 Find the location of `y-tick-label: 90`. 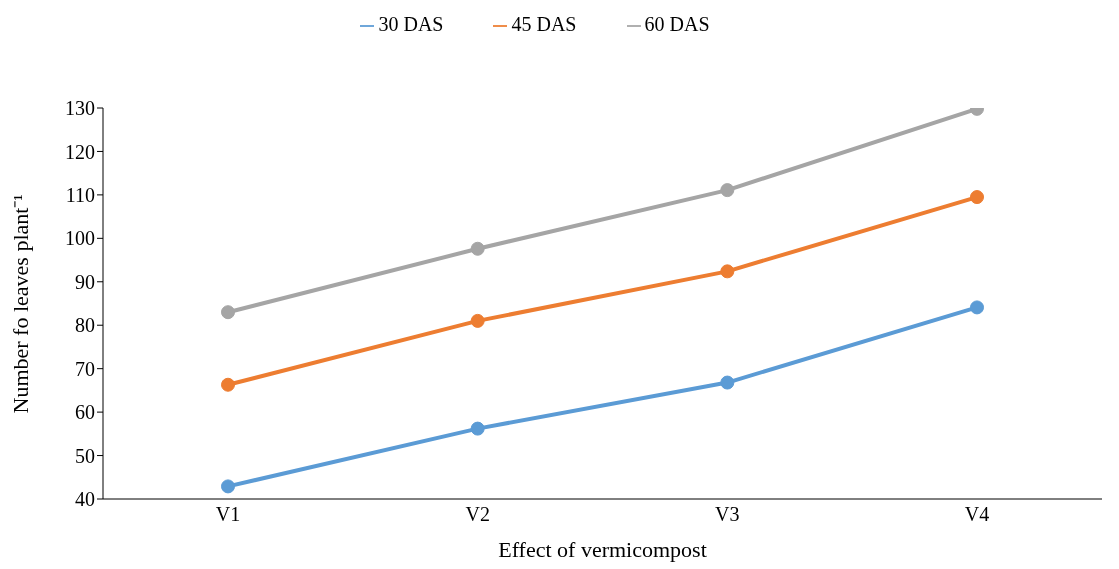

y-tick-label: 90 is located at coordinates (85, 281).